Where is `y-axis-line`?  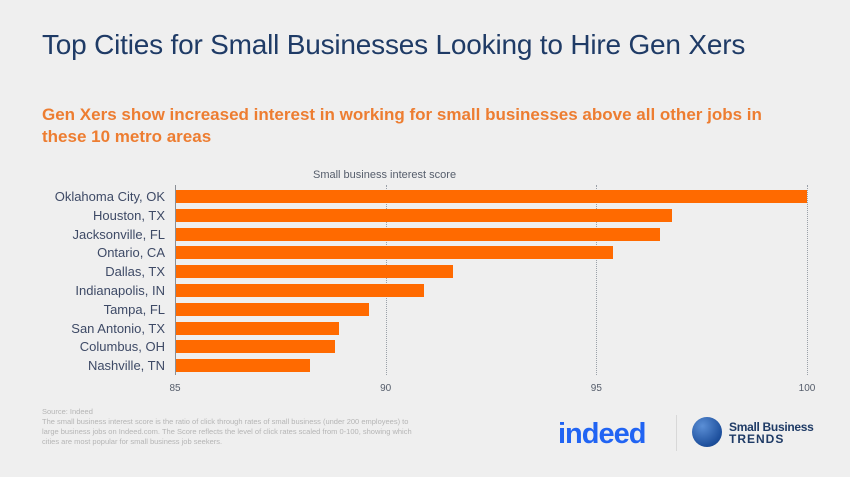 y-axis-line is located at coordinates (175, 280).